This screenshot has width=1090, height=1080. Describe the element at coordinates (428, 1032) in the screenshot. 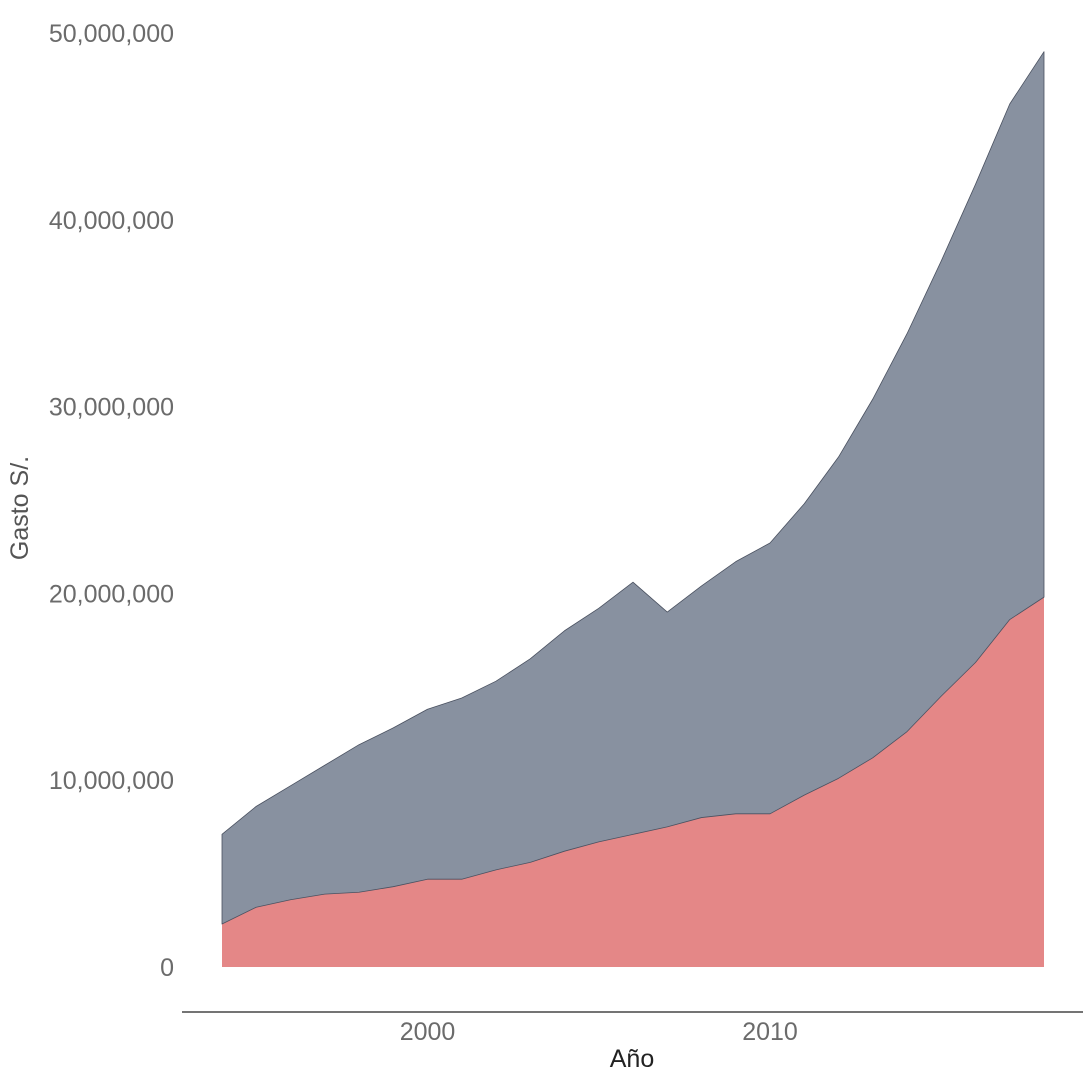

I see `x-tick-label: 2000` at that location.